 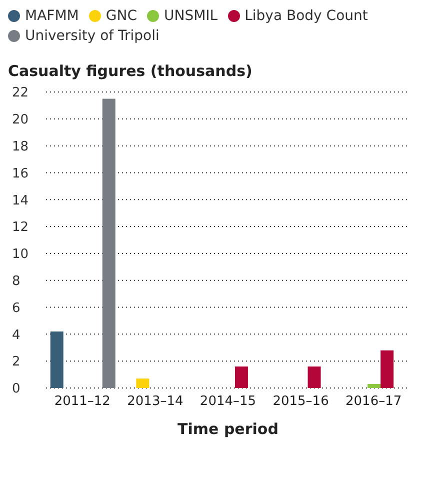 What do you see at coordinates (228, 429) in the screenshot?
I see `x-axis-title: Time period` at bounding box center [228, 429].